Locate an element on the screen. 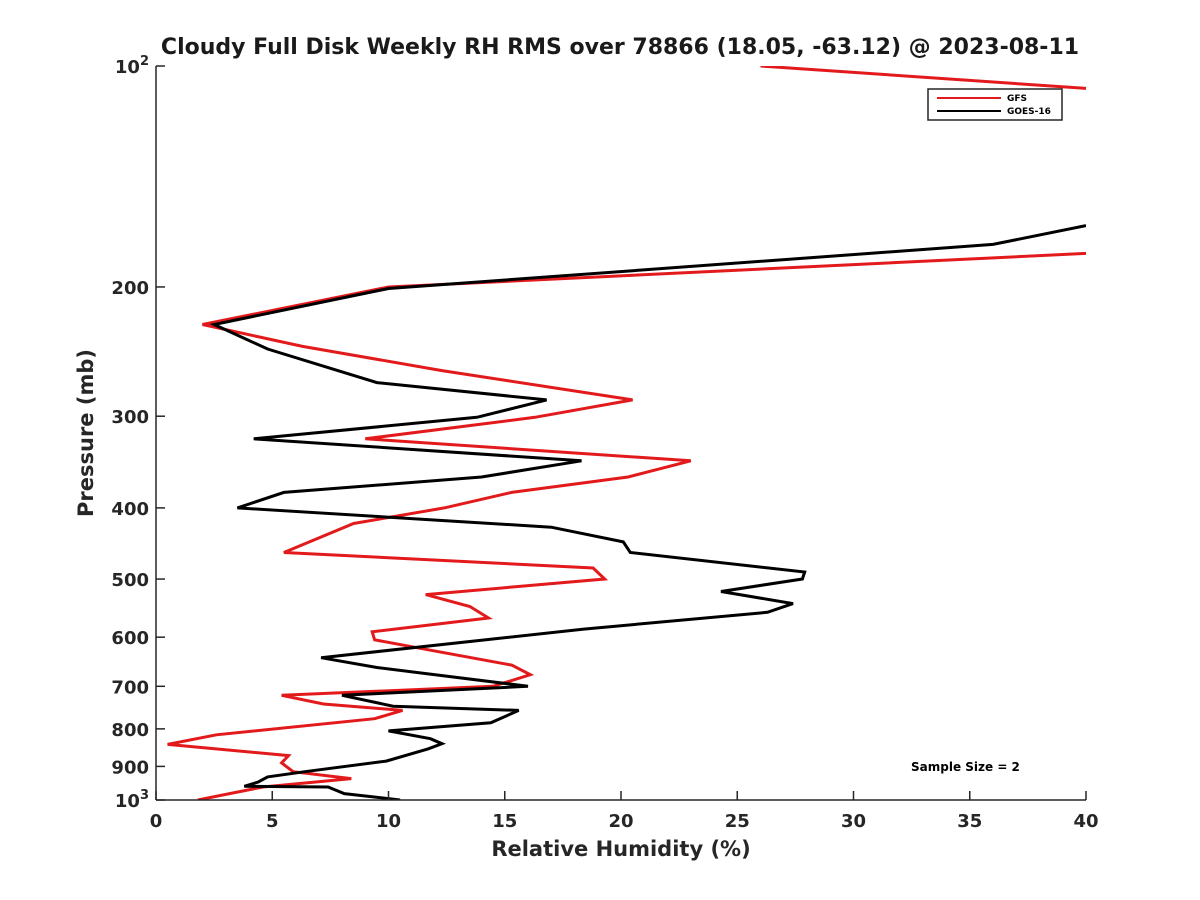  y-tick-label: 600 is located at coordinates (130, 638).